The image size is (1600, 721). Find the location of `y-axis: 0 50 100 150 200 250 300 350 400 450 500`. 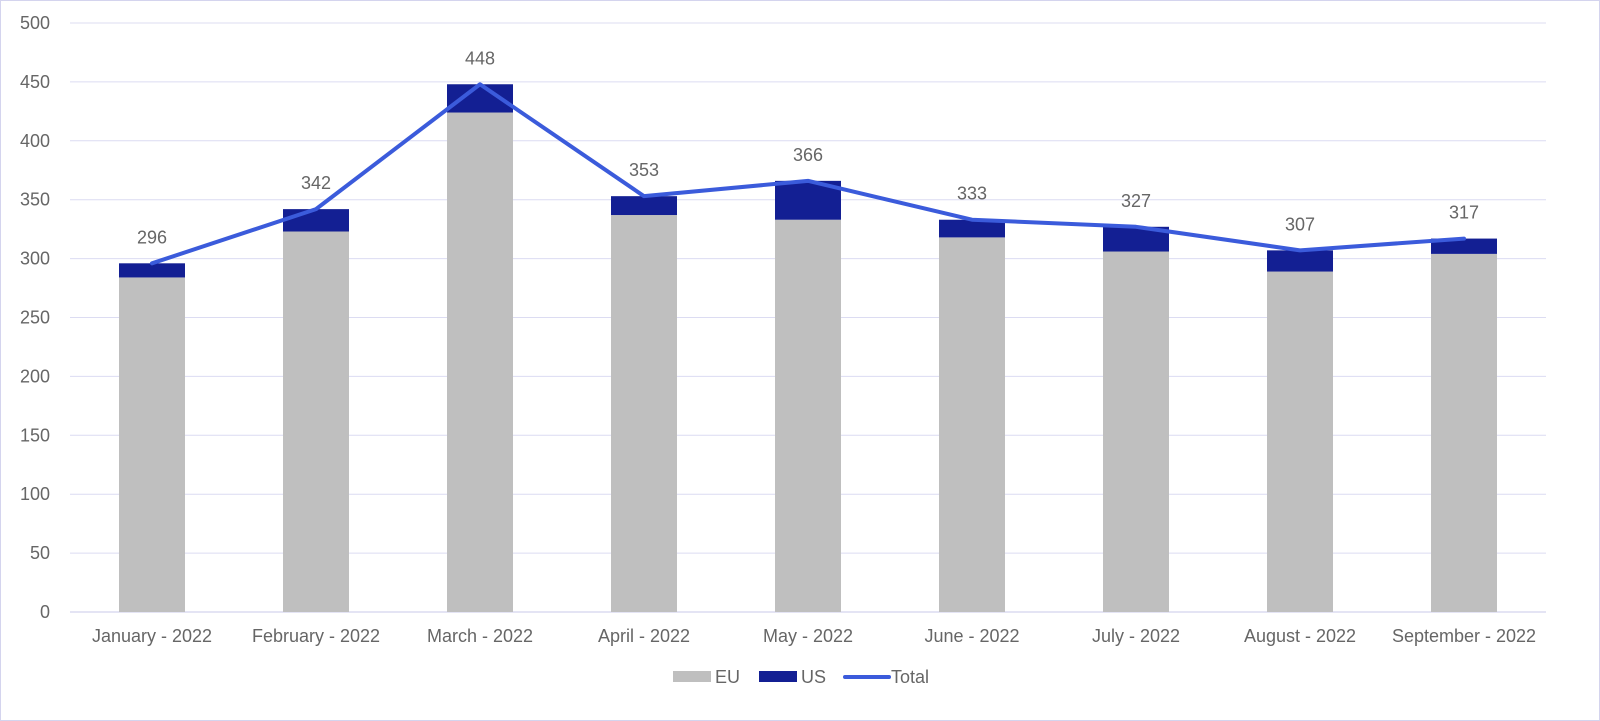

y-axis: 0 50 100 150 200 250 300 350 400 450 500 is located at coordinates (35, 317).